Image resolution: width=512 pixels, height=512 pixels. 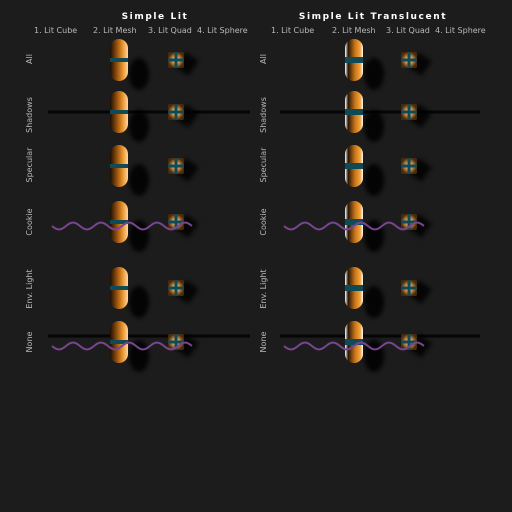 What do you see at coordinates (155, 17) in the screenshot?
I see `panel-title-simple-lit: Simple Lit` at bounding box center [155, 17].